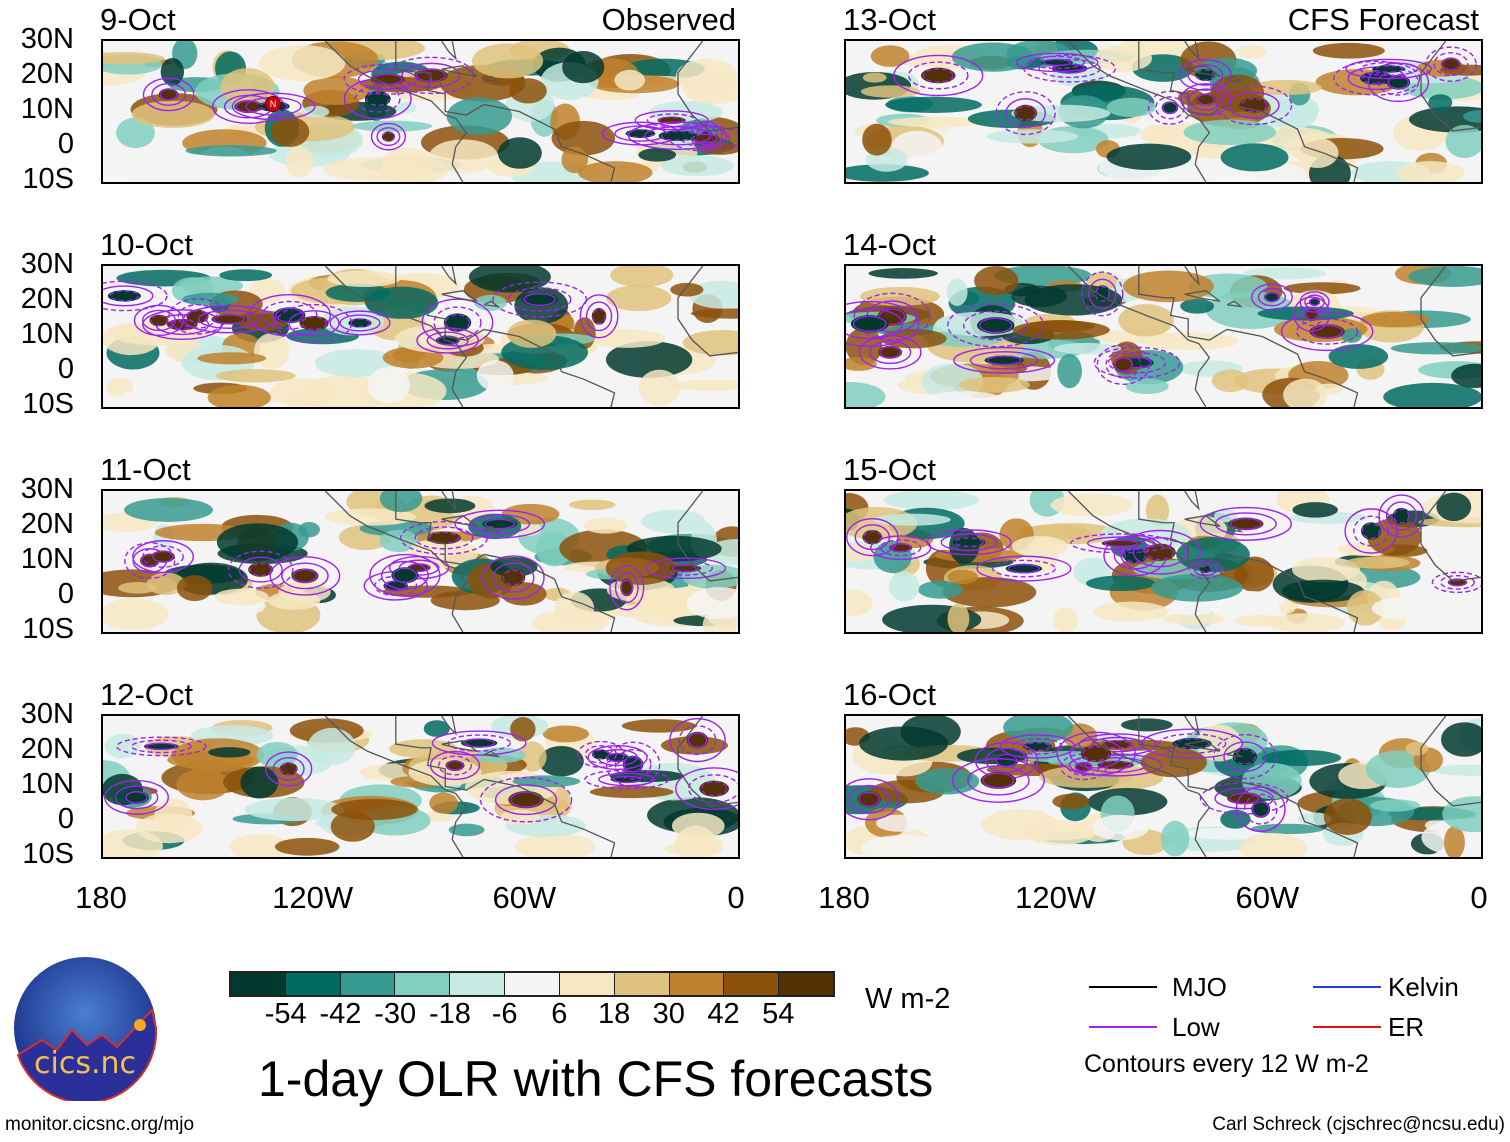 The image size is (1510, 1142). I want to click on lat-tick: 30N, so click(47, 264).